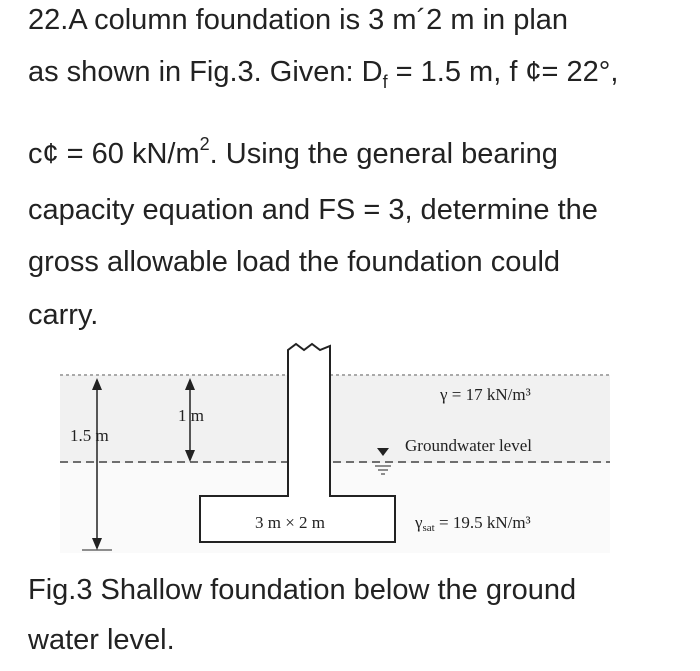 The width and height of the screenshot is (700, 671). Describe the element at coordinates (418, 522) in the screenshot. I see `text: γ` at that location.